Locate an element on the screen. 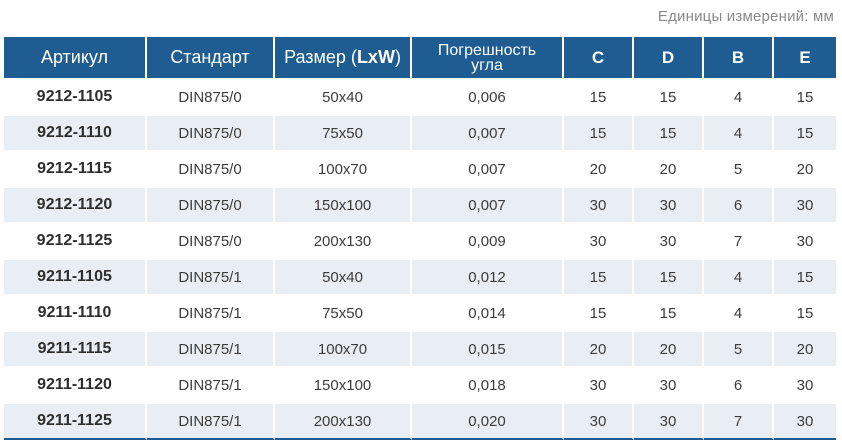  tolerance-header-line2: угла is located at coordinates (487, 65).